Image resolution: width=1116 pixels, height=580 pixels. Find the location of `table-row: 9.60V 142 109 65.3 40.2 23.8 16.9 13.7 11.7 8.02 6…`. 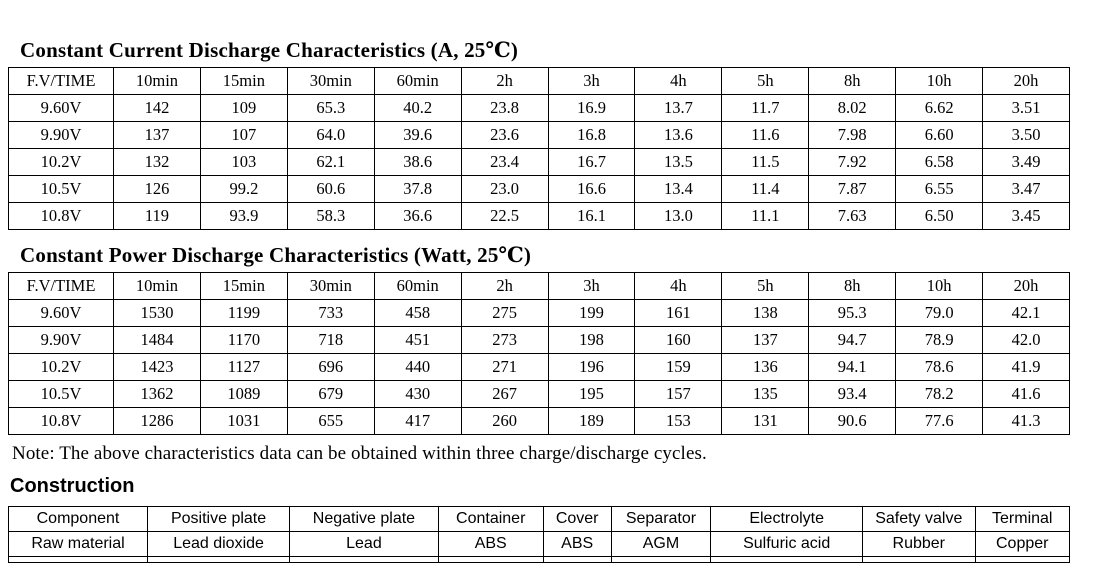

table-row: 9.60V 142 109 65.3 40.2 23.8 16.9 13.7 11.7 8.02 6… is located at coordinates (538, 108).